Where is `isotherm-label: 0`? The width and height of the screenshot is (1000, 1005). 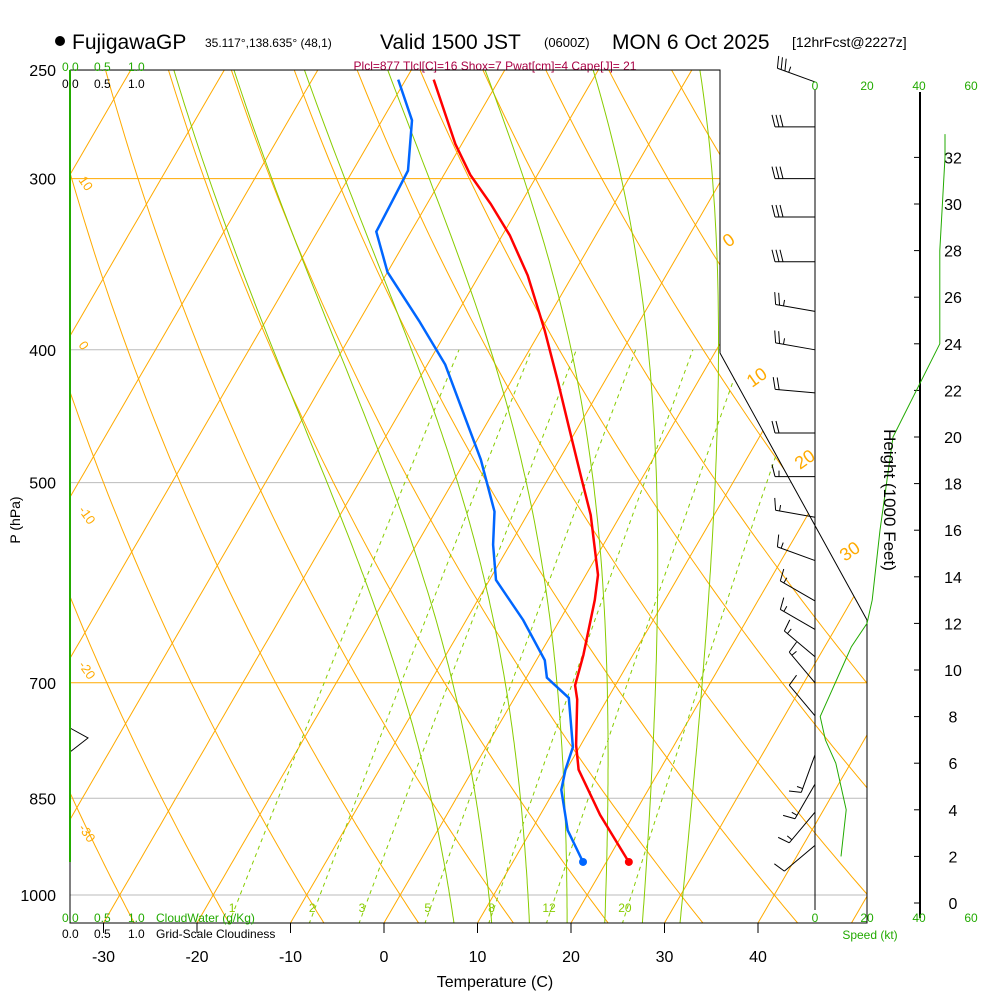
isotherm-label: 0 is located at coordinates (729, 240).